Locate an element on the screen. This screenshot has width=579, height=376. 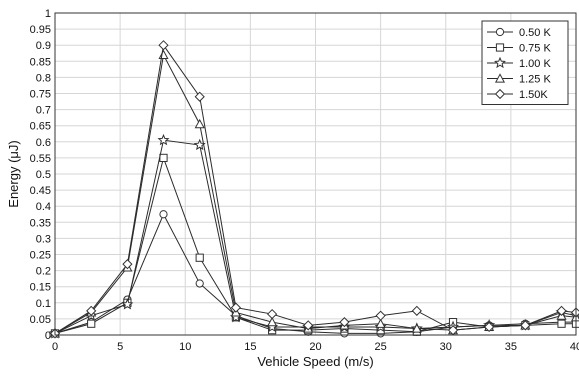
y-tick-label: 0.55 is located at coordinates (40, 159).